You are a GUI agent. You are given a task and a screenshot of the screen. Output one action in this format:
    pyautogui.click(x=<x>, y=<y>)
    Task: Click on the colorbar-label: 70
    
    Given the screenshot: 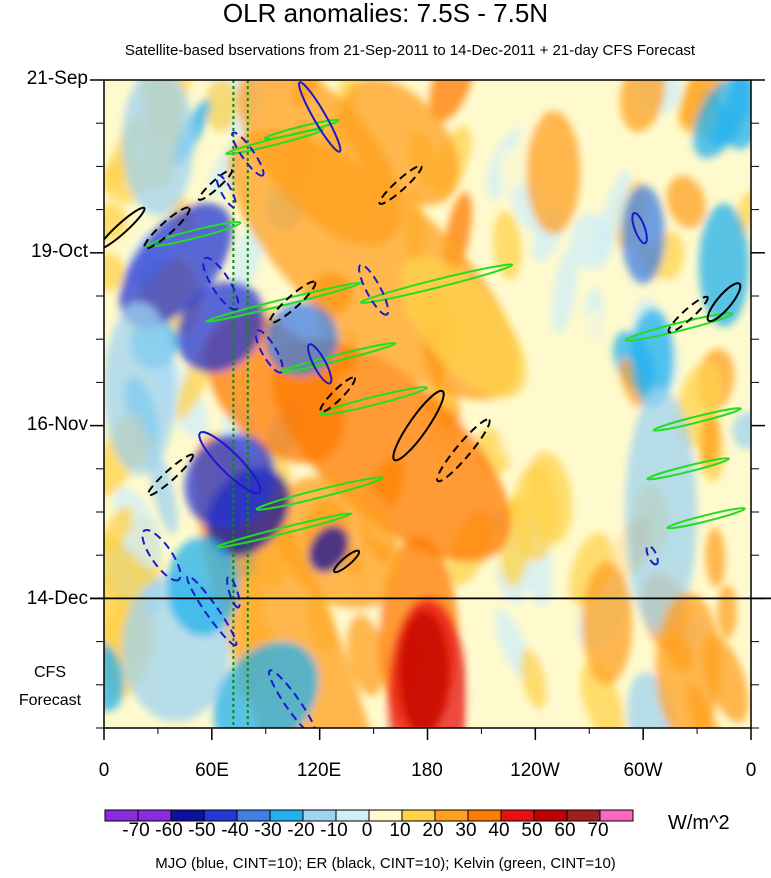 What is the action you would take?
    pyautogui.click(x=598, y=830)
    